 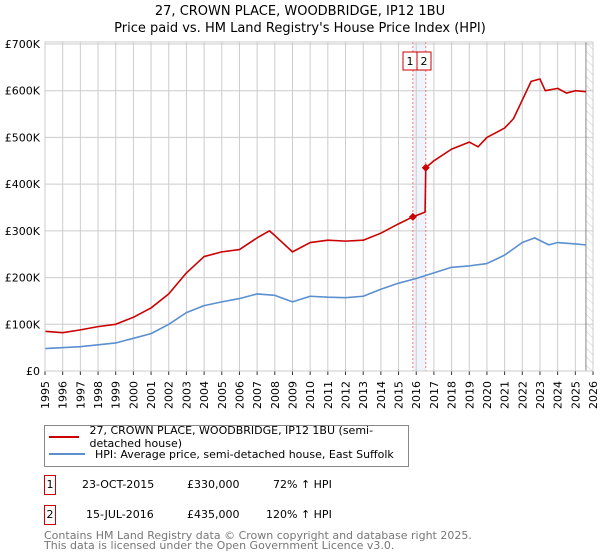 I want to click on x-tick-label: 1995, so click(x=45, y=395).